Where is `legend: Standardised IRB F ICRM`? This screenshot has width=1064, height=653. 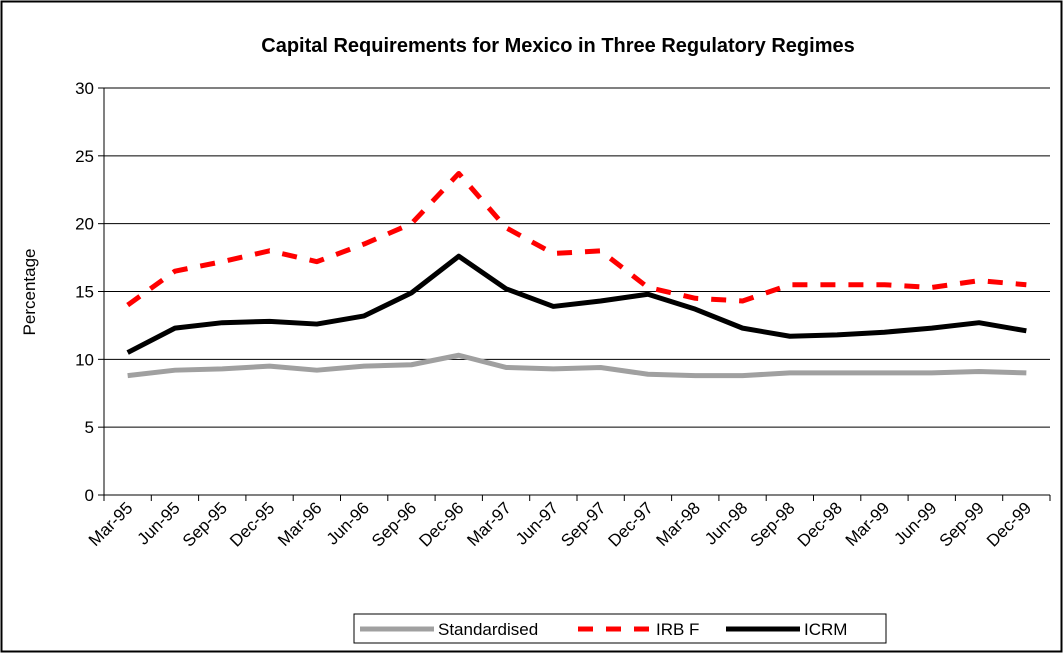 legend: Standardised IRB F ICRM is located at coordinates (620, 628).